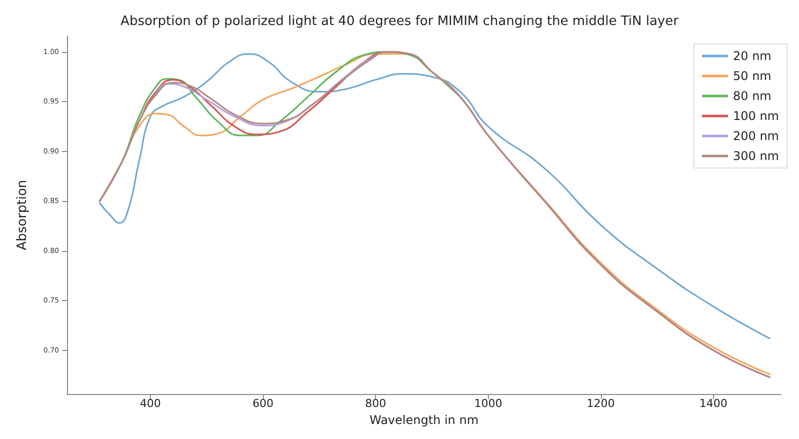 This screenshot has width=799, height=439. Describe the element at coordinates (752, 76) in the screenshot. I see `legend-label: 50 nm` at that location.